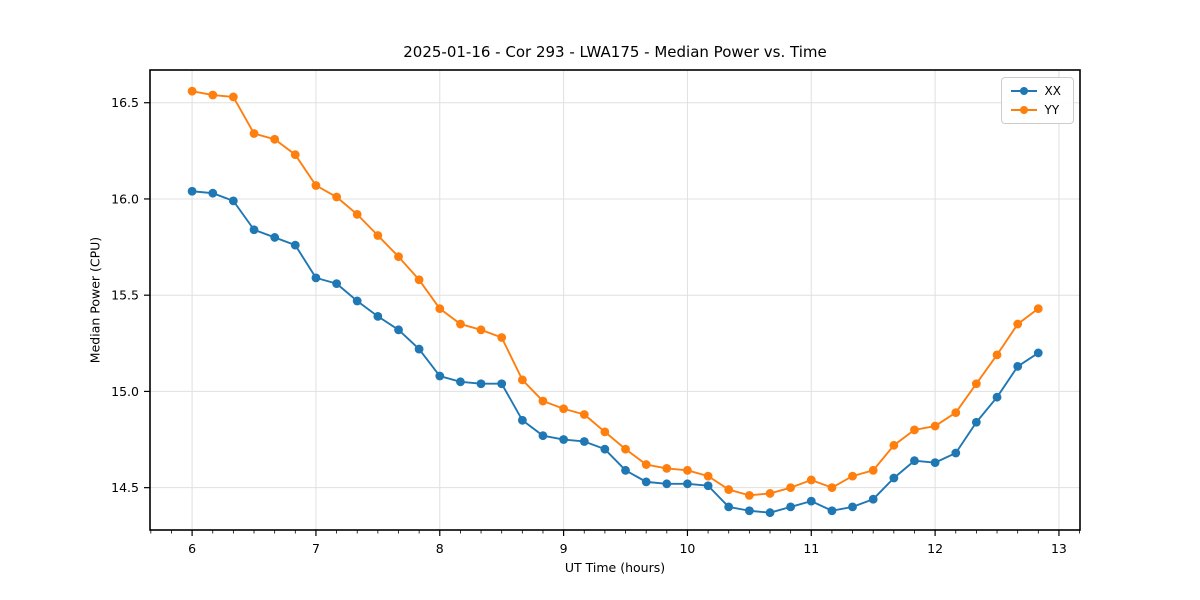 This screenshot has height=600, width=1200. I want to click on legend-item-yy: YY, so click(1035, 110).